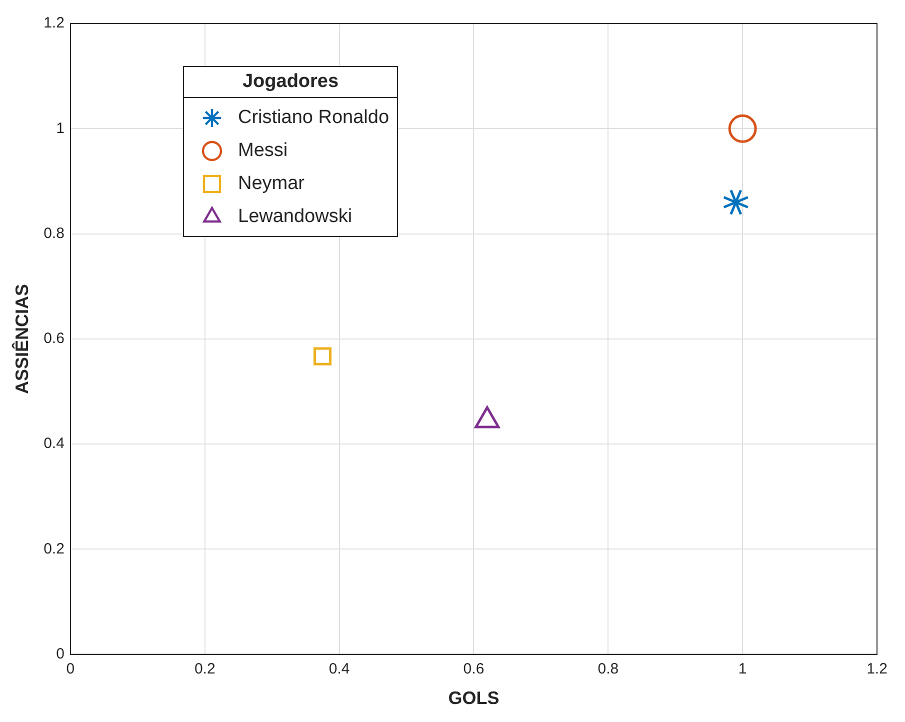 This screenshot has height=722, width=905. What do you see at coordinates (742, 669) in the screenshot?
I see `x-tick-label: 1` at bounding box center [742, 669].